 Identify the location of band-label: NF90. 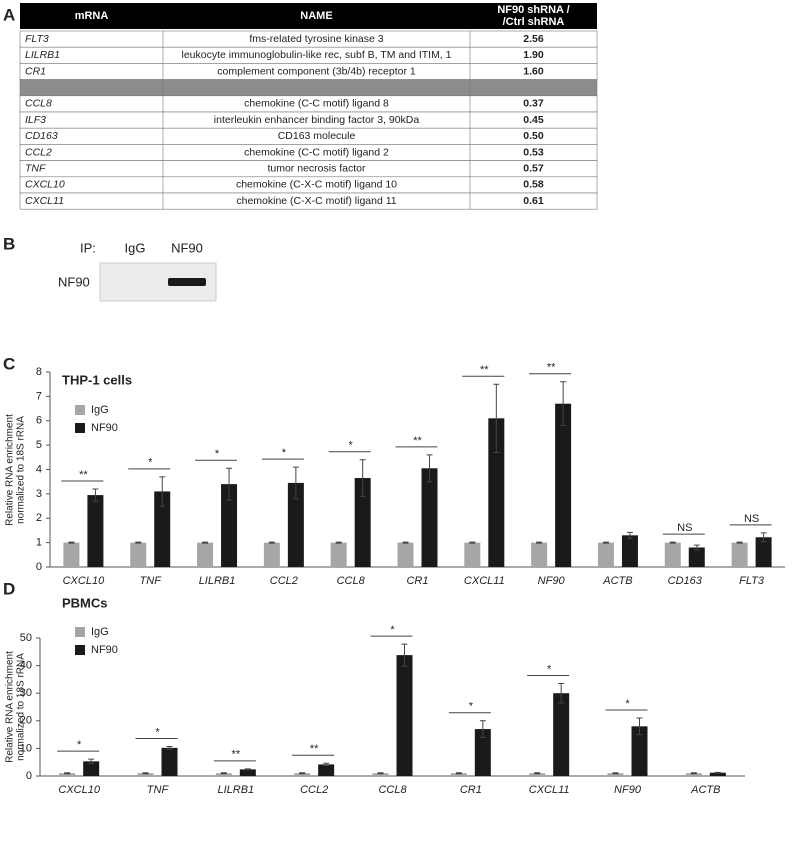
(74, 281).